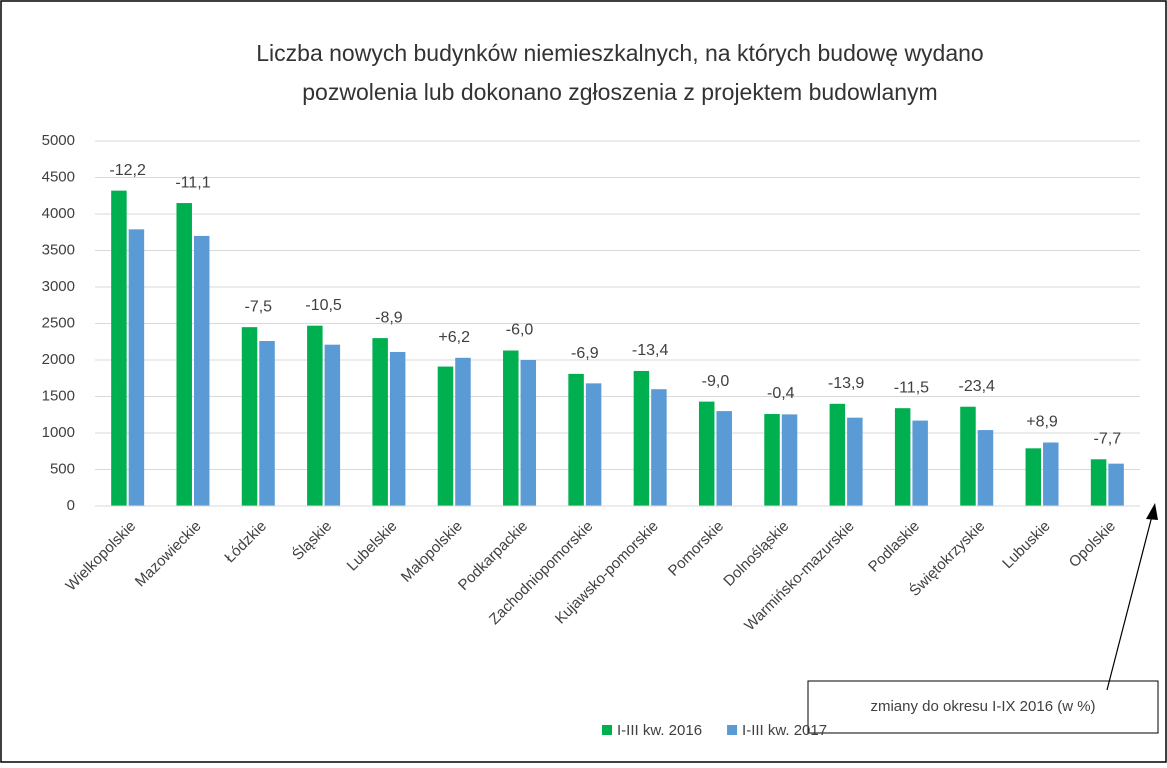 The image size is (1167, 768). I want to click on change-label: -12,2, so click(127, 170).